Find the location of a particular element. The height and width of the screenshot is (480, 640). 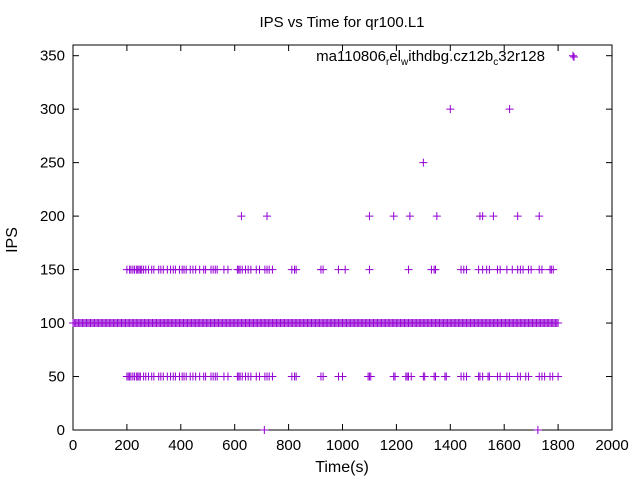

y-tick-label: 200 is located at coordinates (52, 216).